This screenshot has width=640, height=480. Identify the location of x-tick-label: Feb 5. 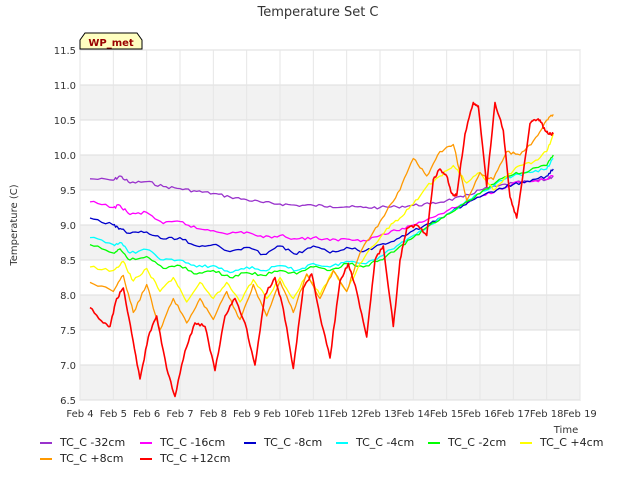
(113, 414).